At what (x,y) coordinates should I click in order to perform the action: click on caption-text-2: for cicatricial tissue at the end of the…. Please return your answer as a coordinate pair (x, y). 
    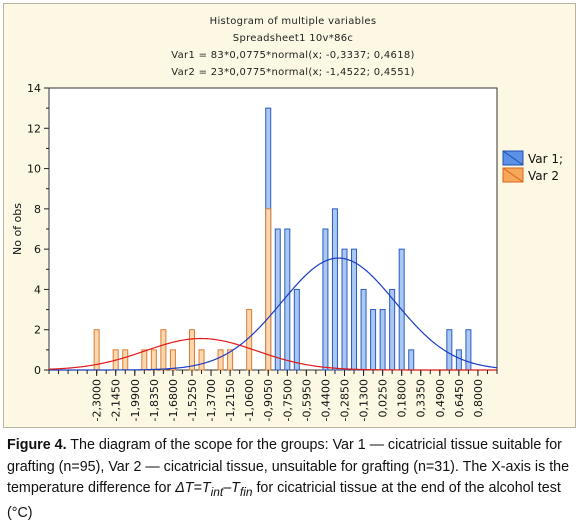
    Looking at the image, I should click on (284, 501).